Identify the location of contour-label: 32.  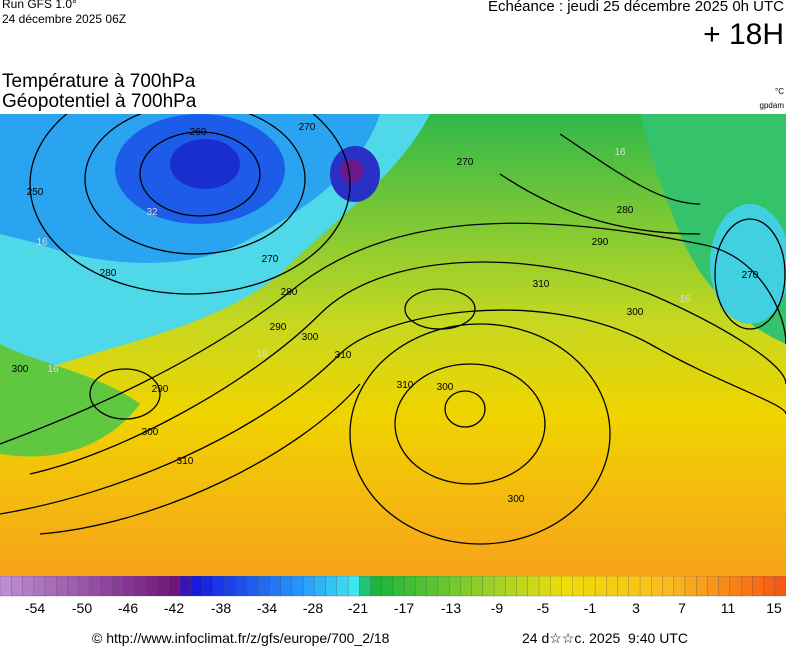
(152, 212).